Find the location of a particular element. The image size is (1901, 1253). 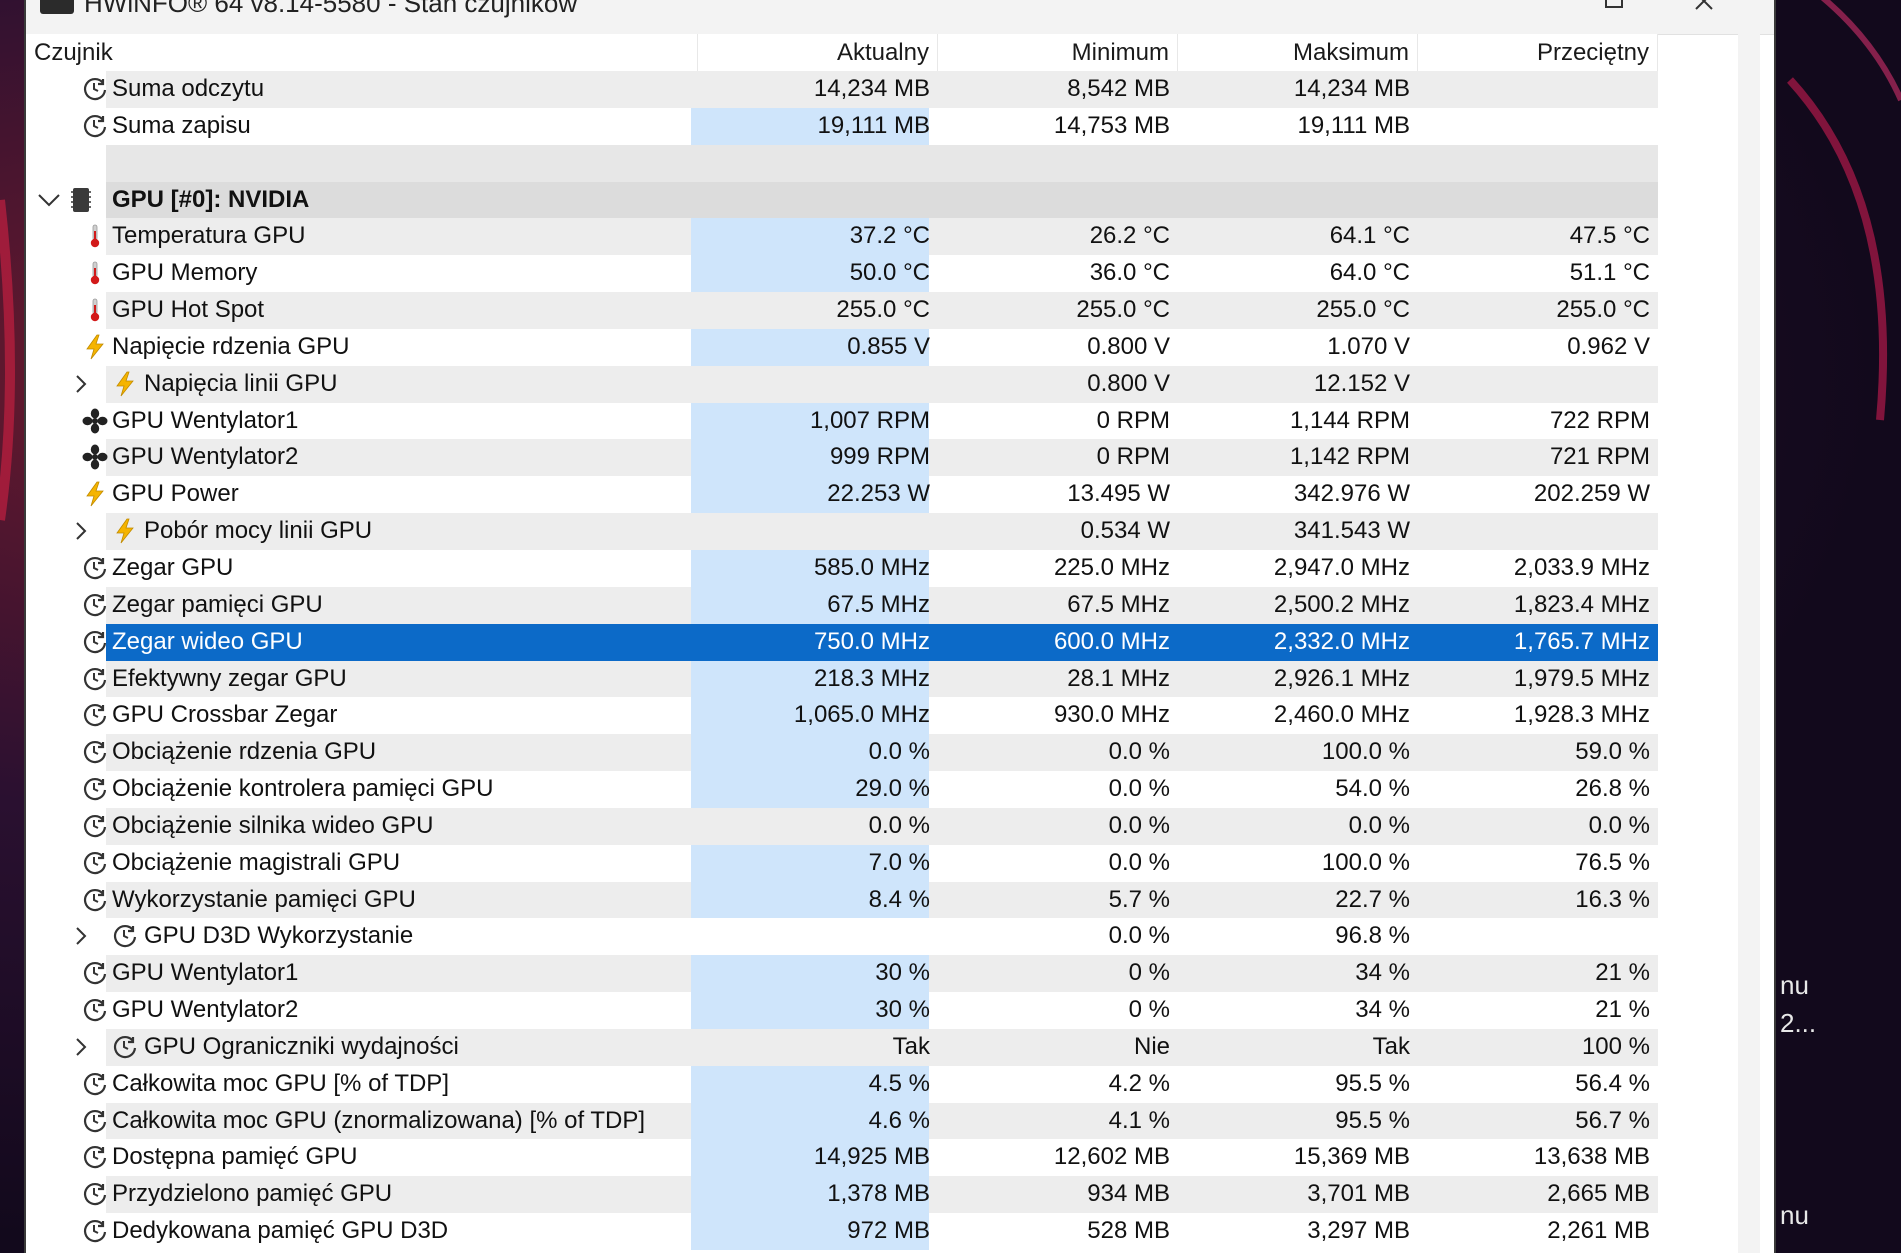

chip-icon is located at coordinates (81, 200).